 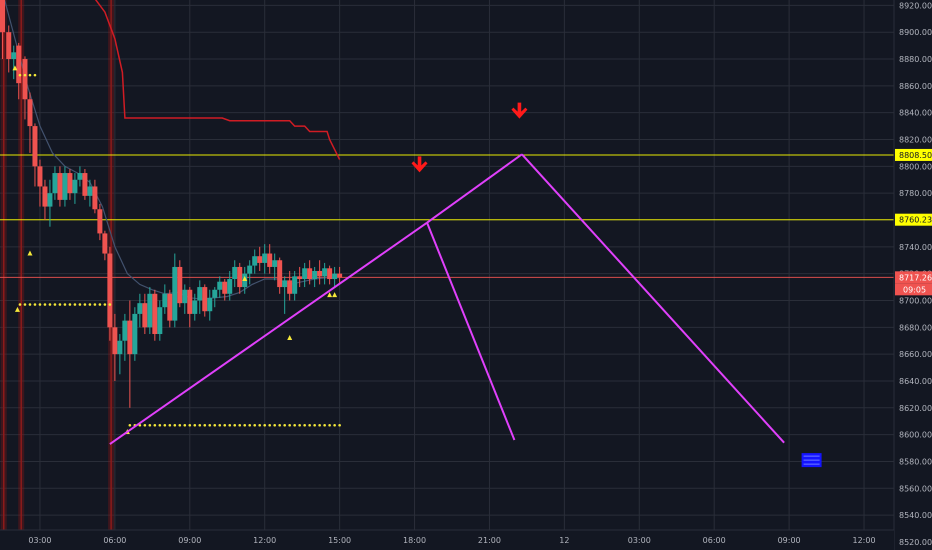 What do you see at coordinates (915, 488) in the screenshot?
I see `y-tick-label: 8560.00` at bounding box center [915, 488].